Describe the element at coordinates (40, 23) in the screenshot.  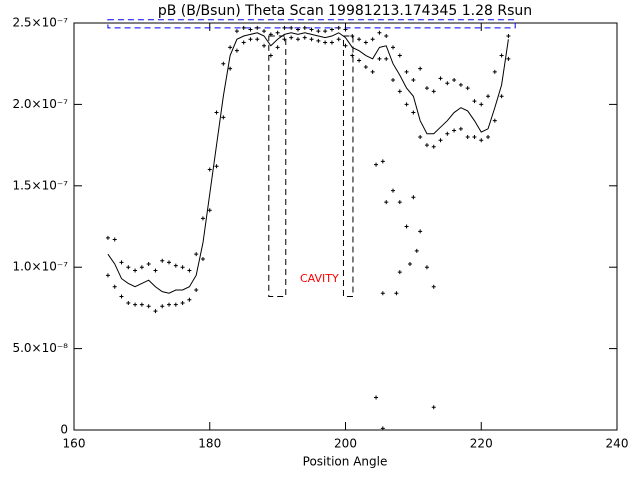
I see `y-tick-label: 2.5×10⁻⁷` at that location.